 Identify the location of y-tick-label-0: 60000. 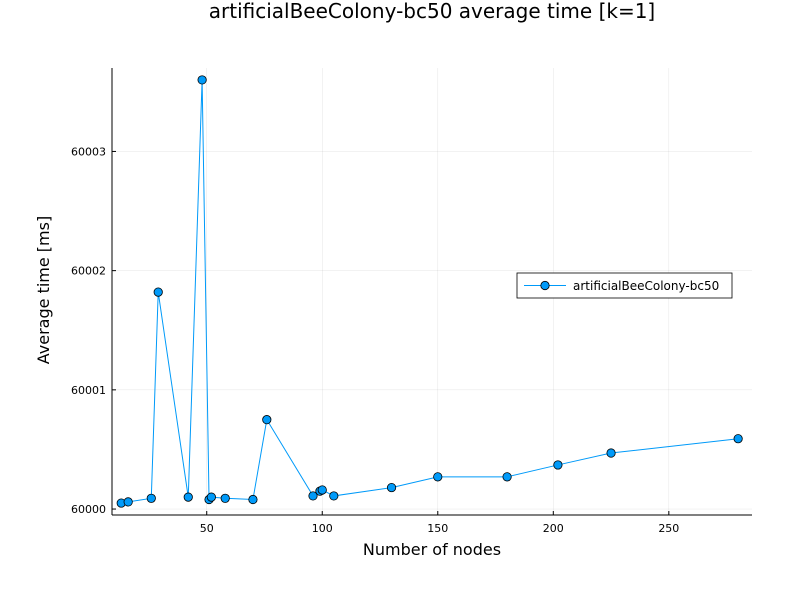
(88, 509).